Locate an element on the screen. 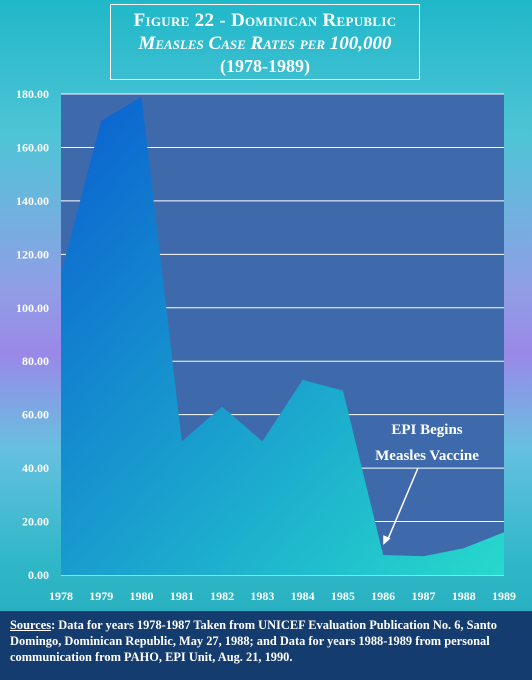 This screenshot has height=680, width=532. x-tick-label: 1986 is located at coordinates (383, 596).